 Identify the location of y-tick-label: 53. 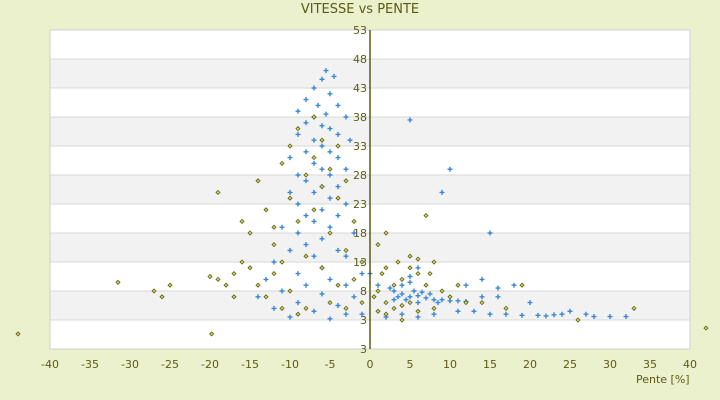
(360, 30).